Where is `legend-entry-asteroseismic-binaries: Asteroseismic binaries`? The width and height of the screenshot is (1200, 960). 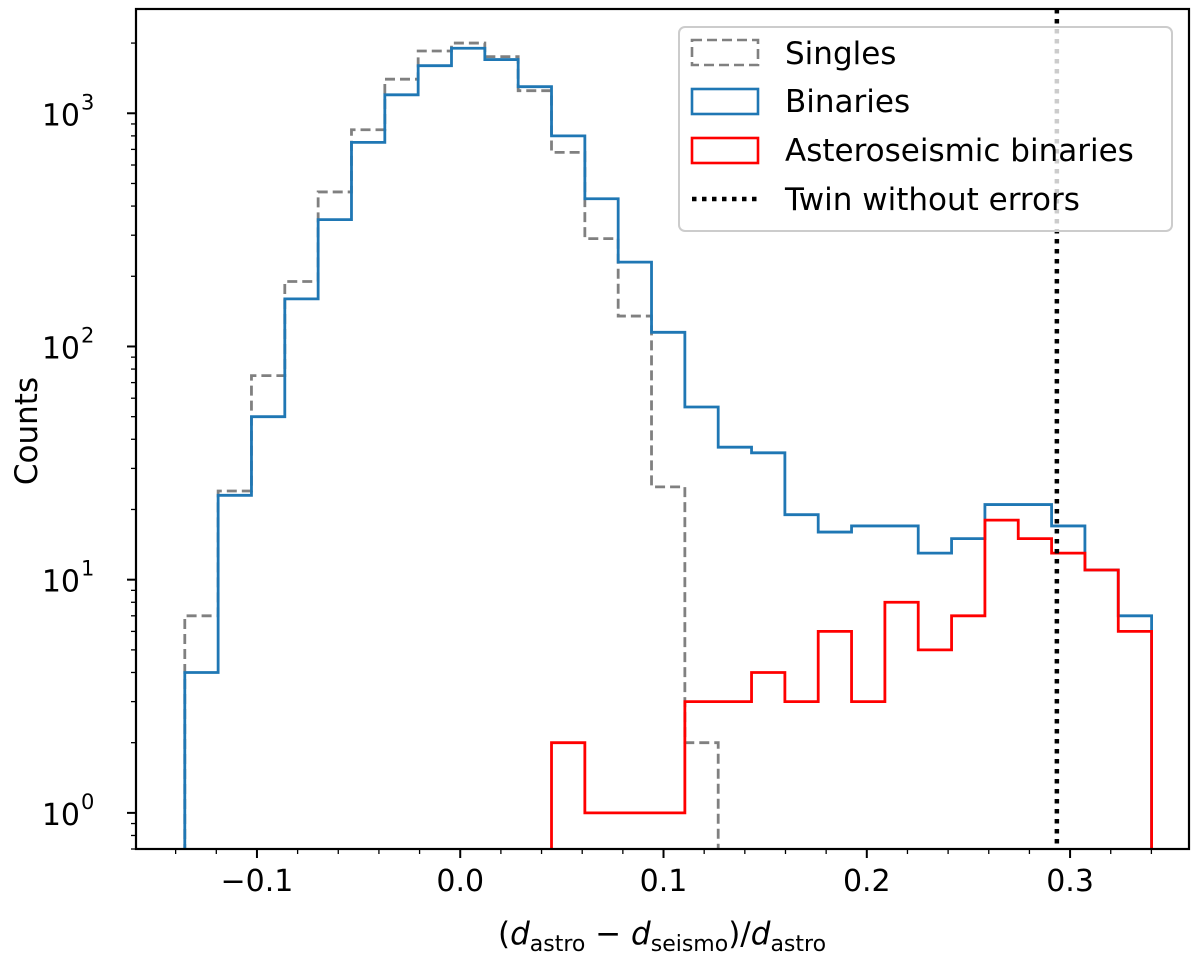
legend-entry-asteroseismic-binaries: Asteroseismic binaries is located at coordinates (912, 151).